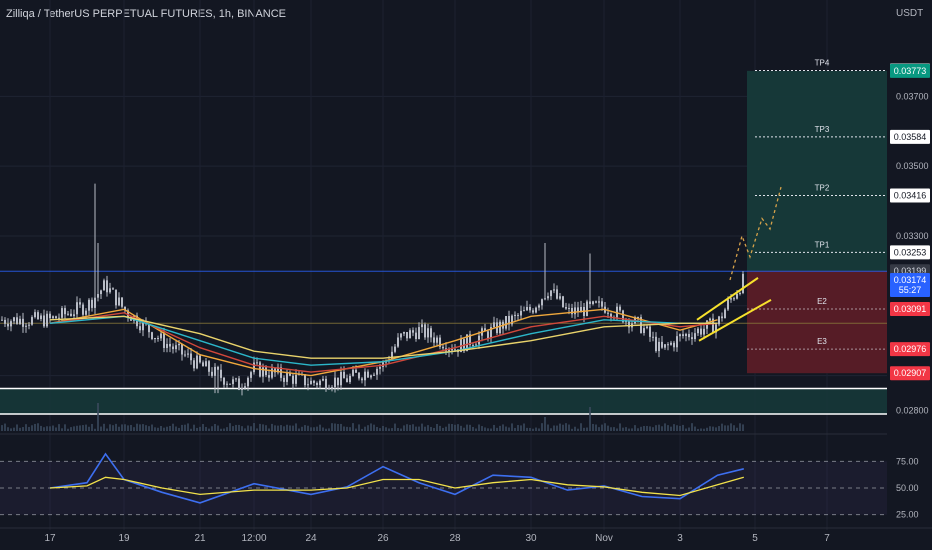 This screenshot has height=550, width=932. Describe the element at coordinates (755, 538) in the screenshot. I see `time-tick: 5` at that location.